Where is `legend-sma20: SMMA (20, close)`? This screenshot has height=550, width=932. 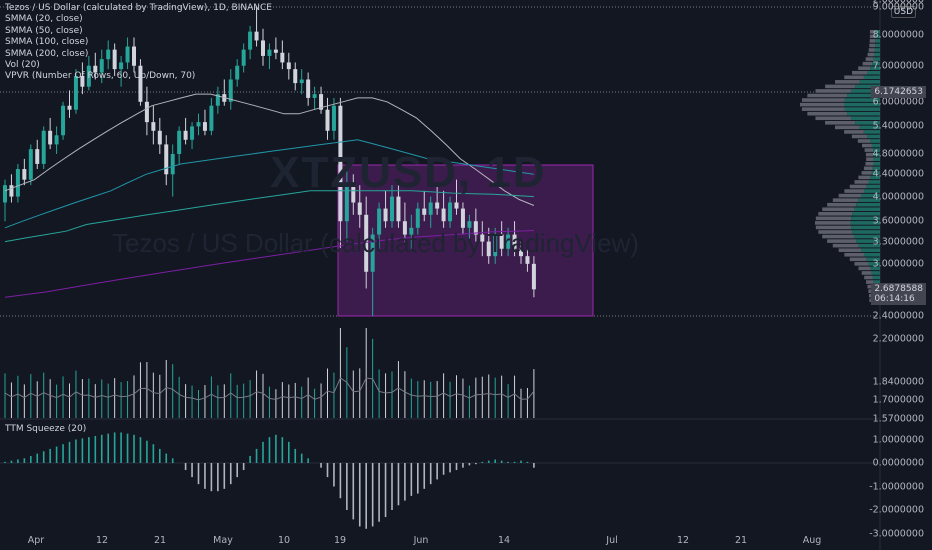
legend-sma20: SMMA (20, close) is located at coordinates (44, 19).